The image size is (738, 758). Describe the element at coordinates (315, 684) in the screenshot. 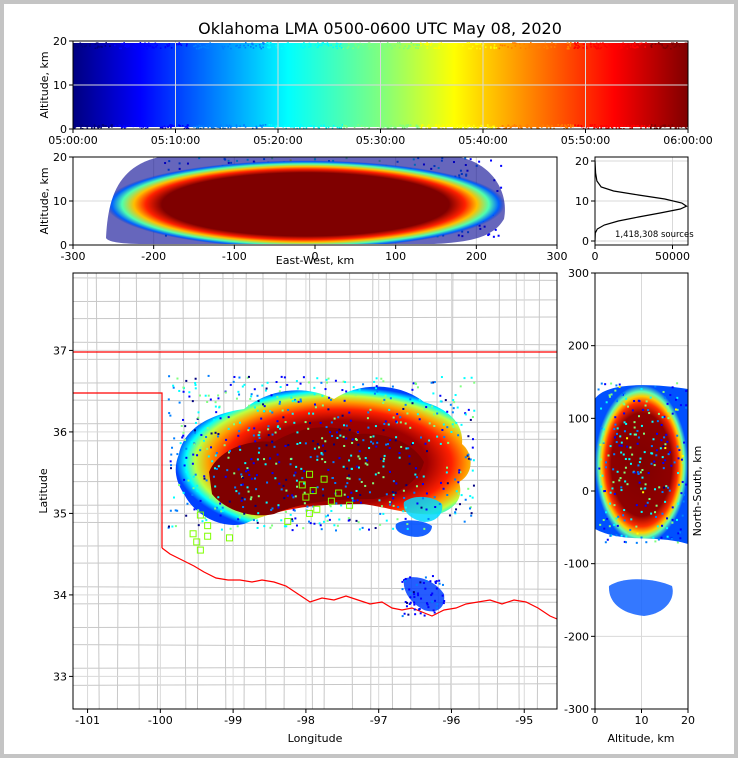

I see `county-line` at that location.